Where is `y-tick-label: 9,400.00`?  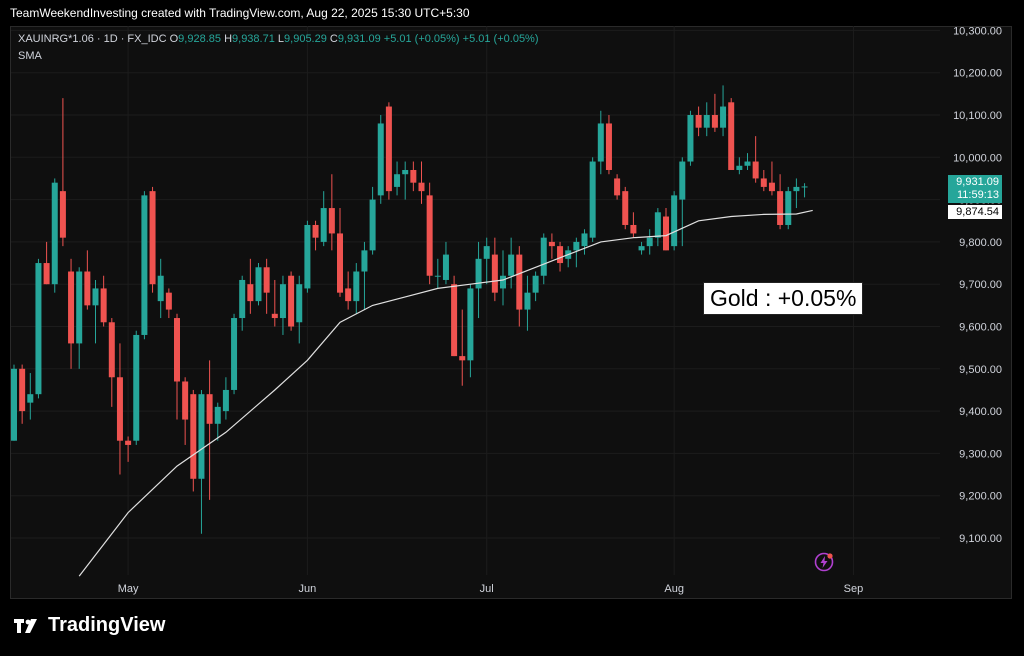 y-tick-label: 9,400.00 is located at coordinates (980, 412).